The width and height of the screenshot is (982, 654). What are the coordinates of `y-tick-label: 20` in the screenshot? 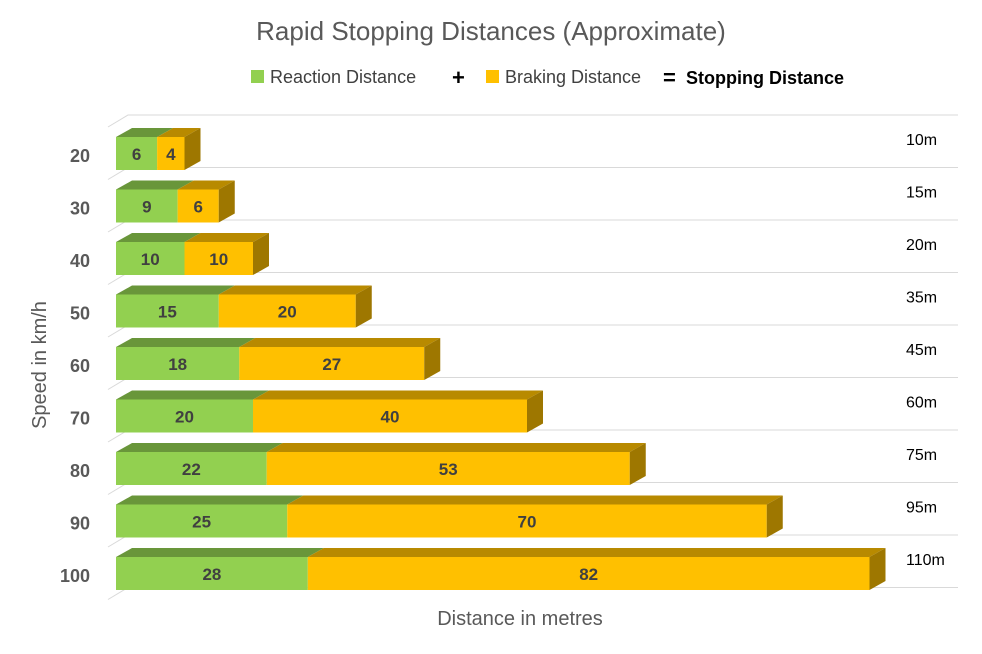 It's located at (80, 156).